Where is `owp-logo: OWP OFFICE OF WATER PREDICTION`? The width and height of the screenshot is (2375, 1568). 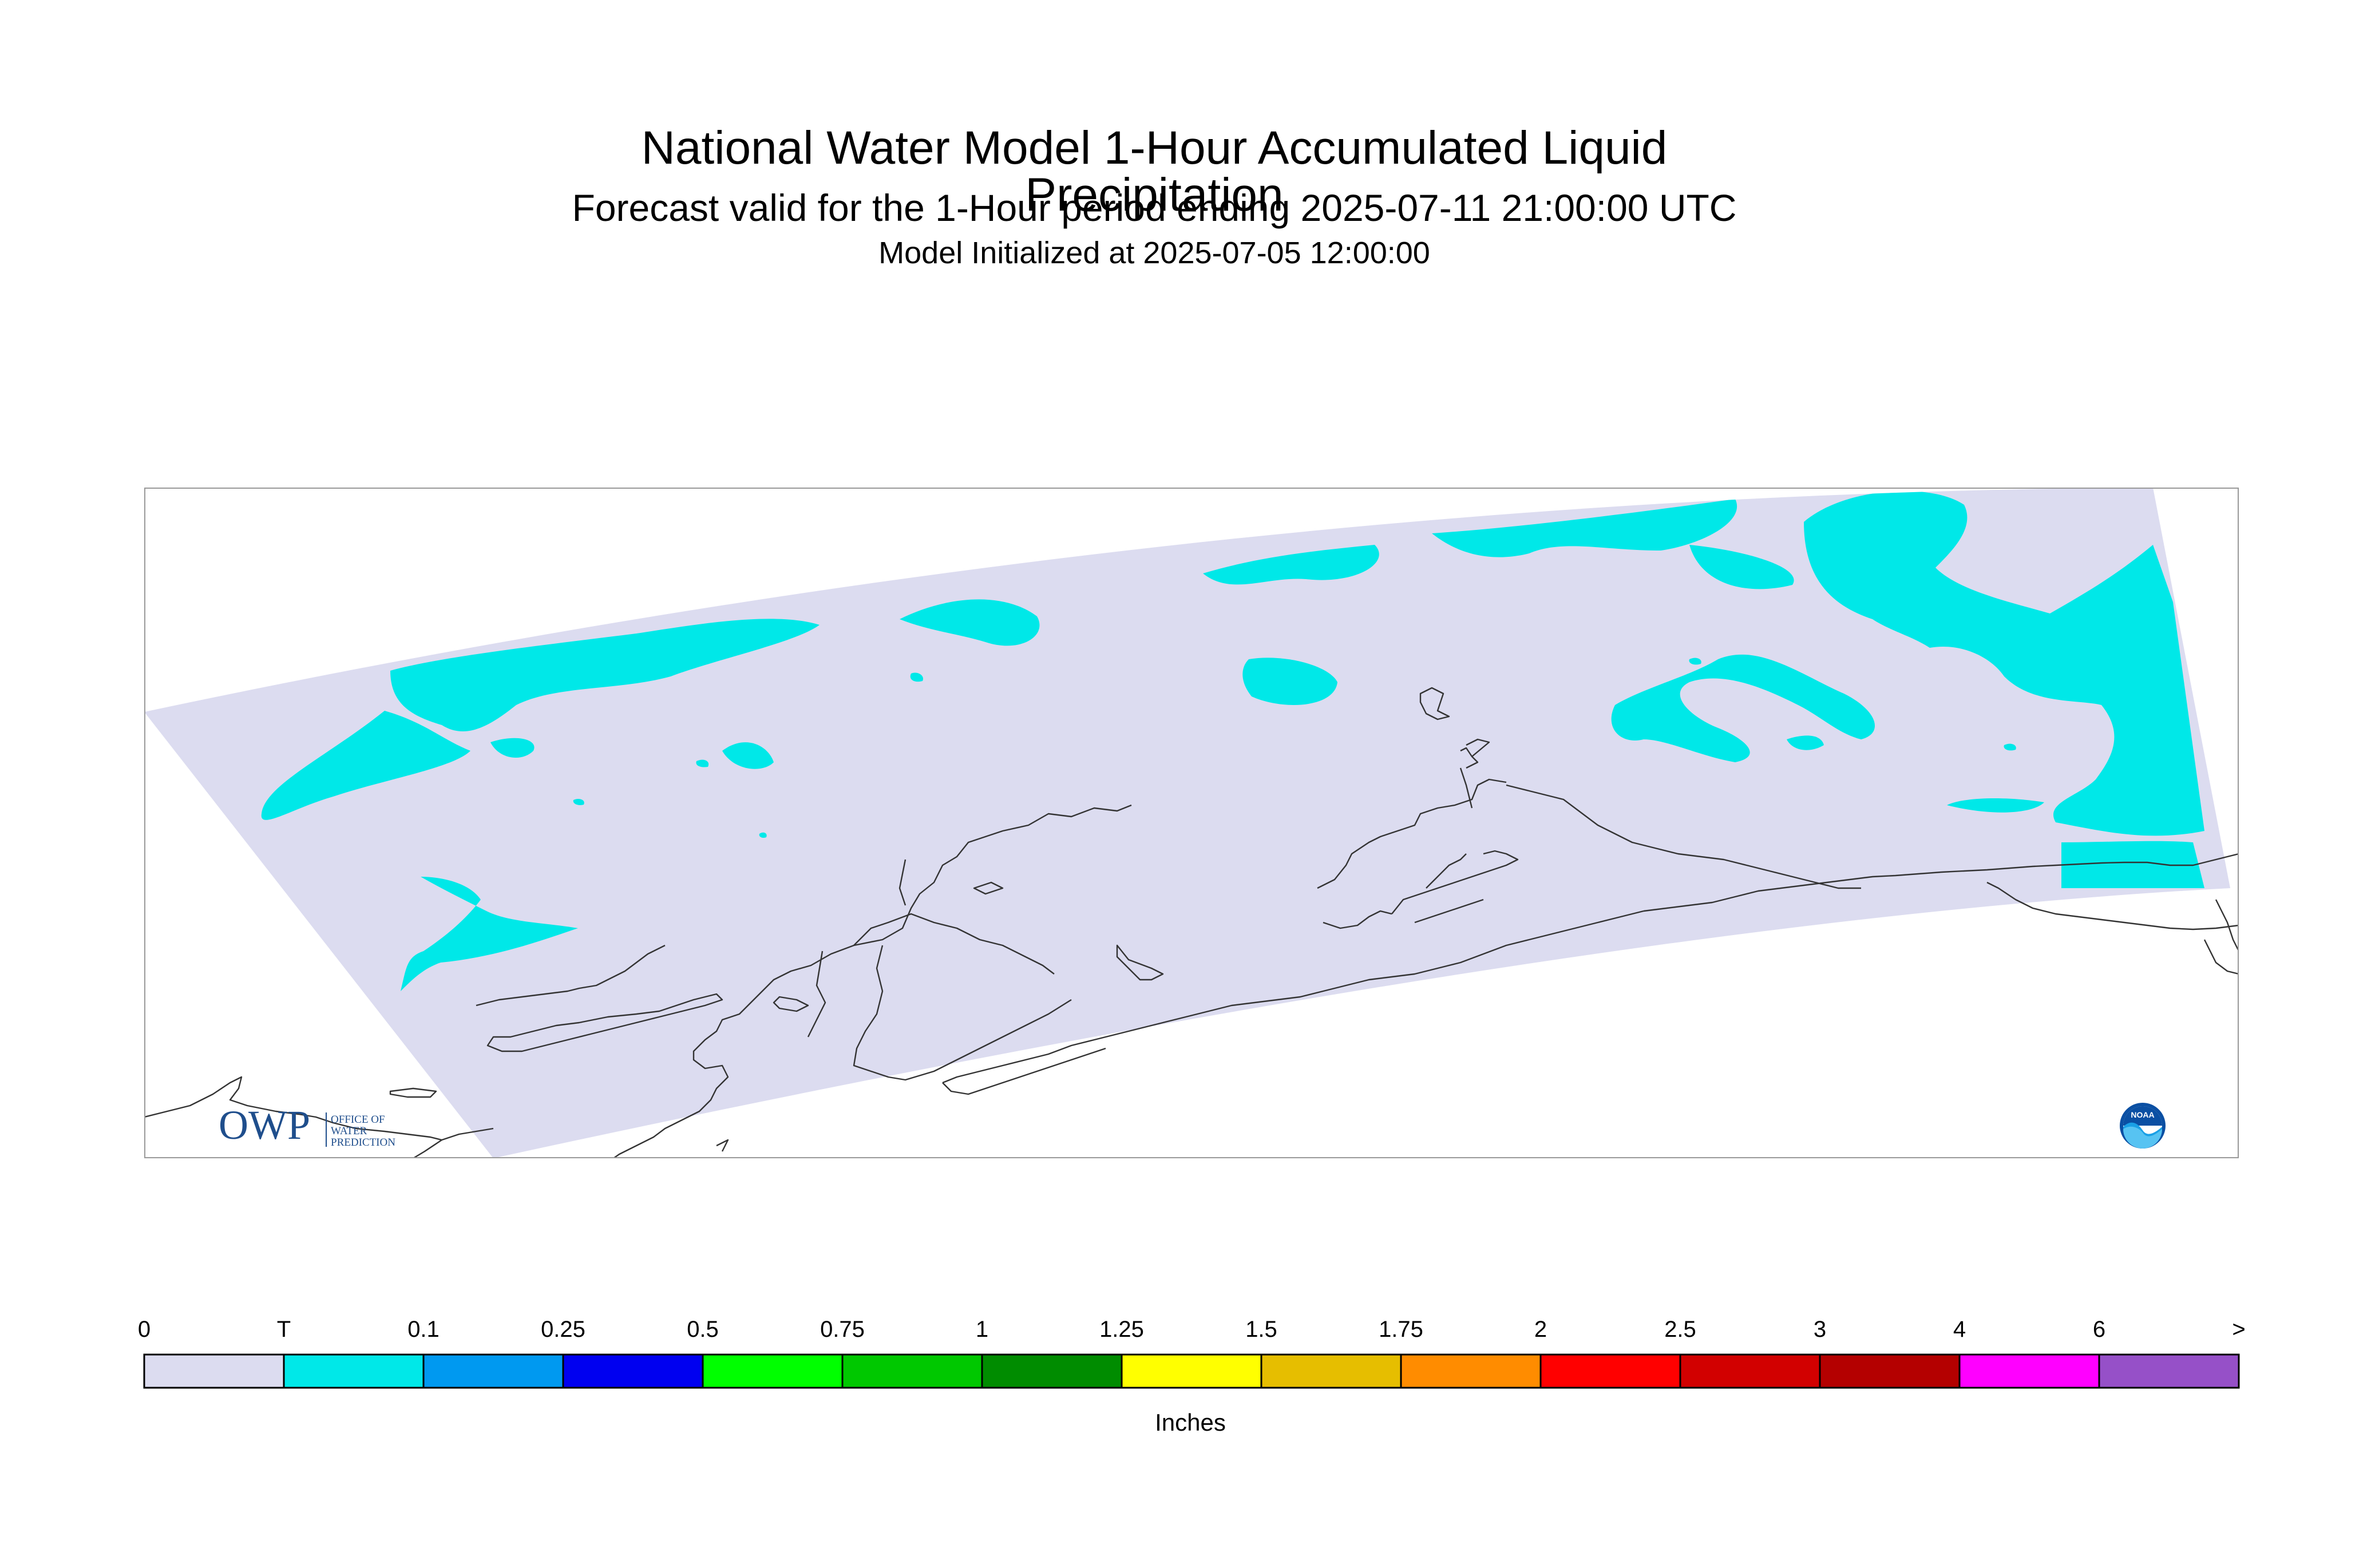 owp-logo: OWP OFFICE OF WATER PREDICTION is located at coordinates (307, 1125).